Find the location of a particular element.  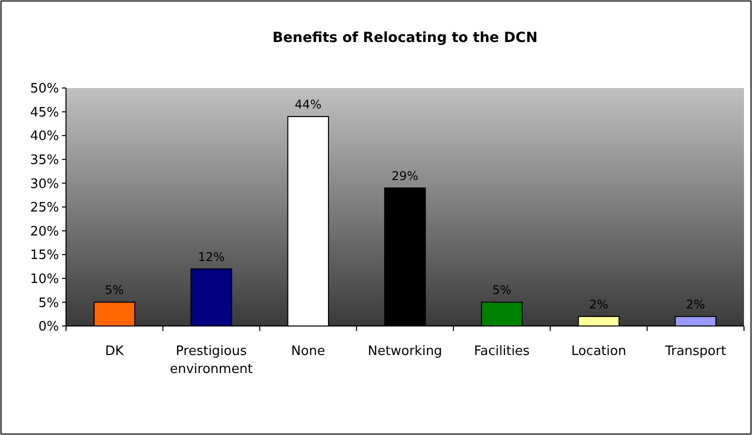

x-tick-label: Transport is located at coordinates (695, 351).